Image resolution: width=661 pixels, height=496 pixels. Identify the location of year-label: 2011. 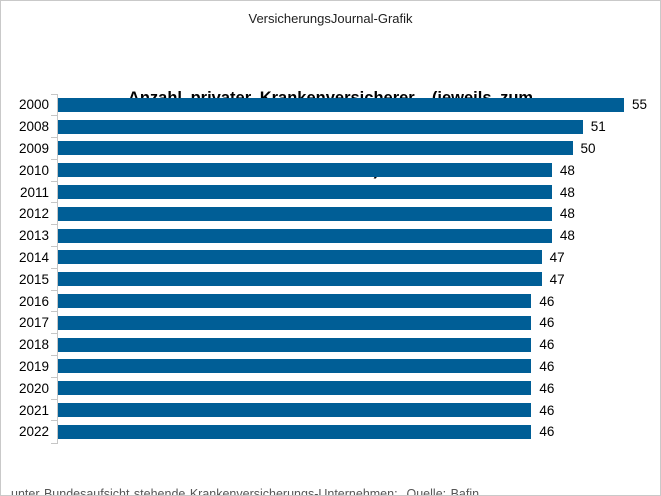
(34, 192).